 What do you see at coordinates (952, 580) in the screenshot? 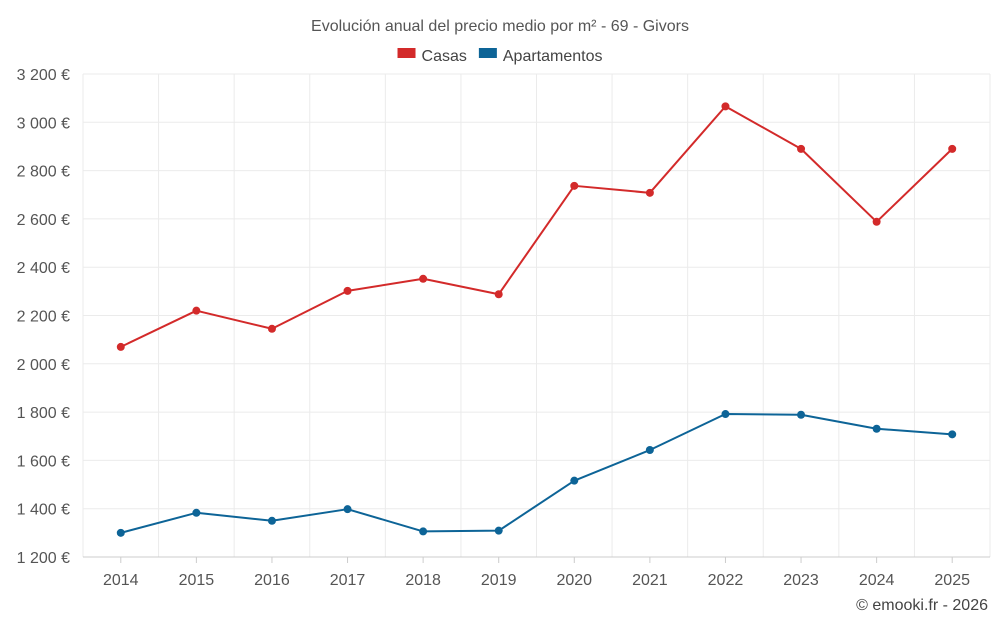
I see `x-tick-label: 2025` at bounding box center [952, 580].